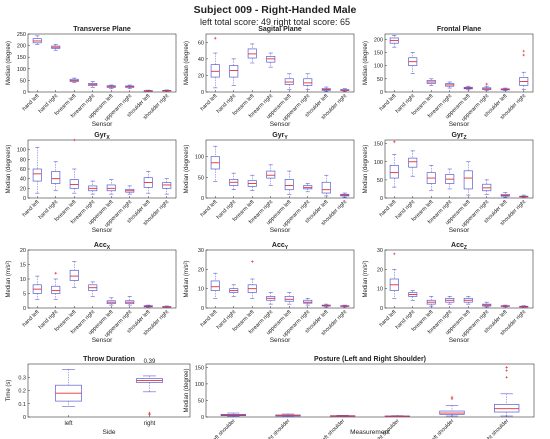  I want to click on x-tick-label: right, so click(150, 424).